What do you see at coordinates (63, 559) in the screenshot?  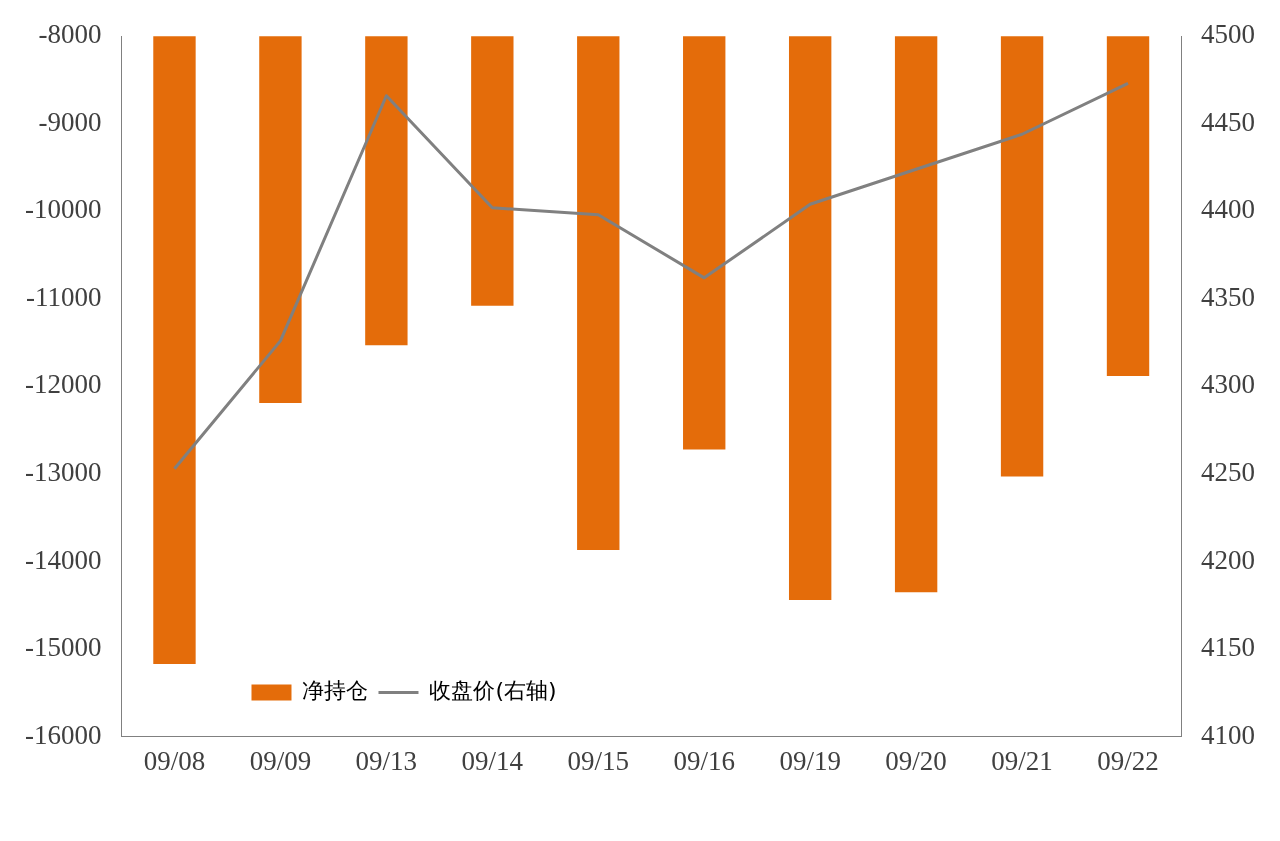 I see `y-tick-label: -14000` at bounding box center [63, 559].